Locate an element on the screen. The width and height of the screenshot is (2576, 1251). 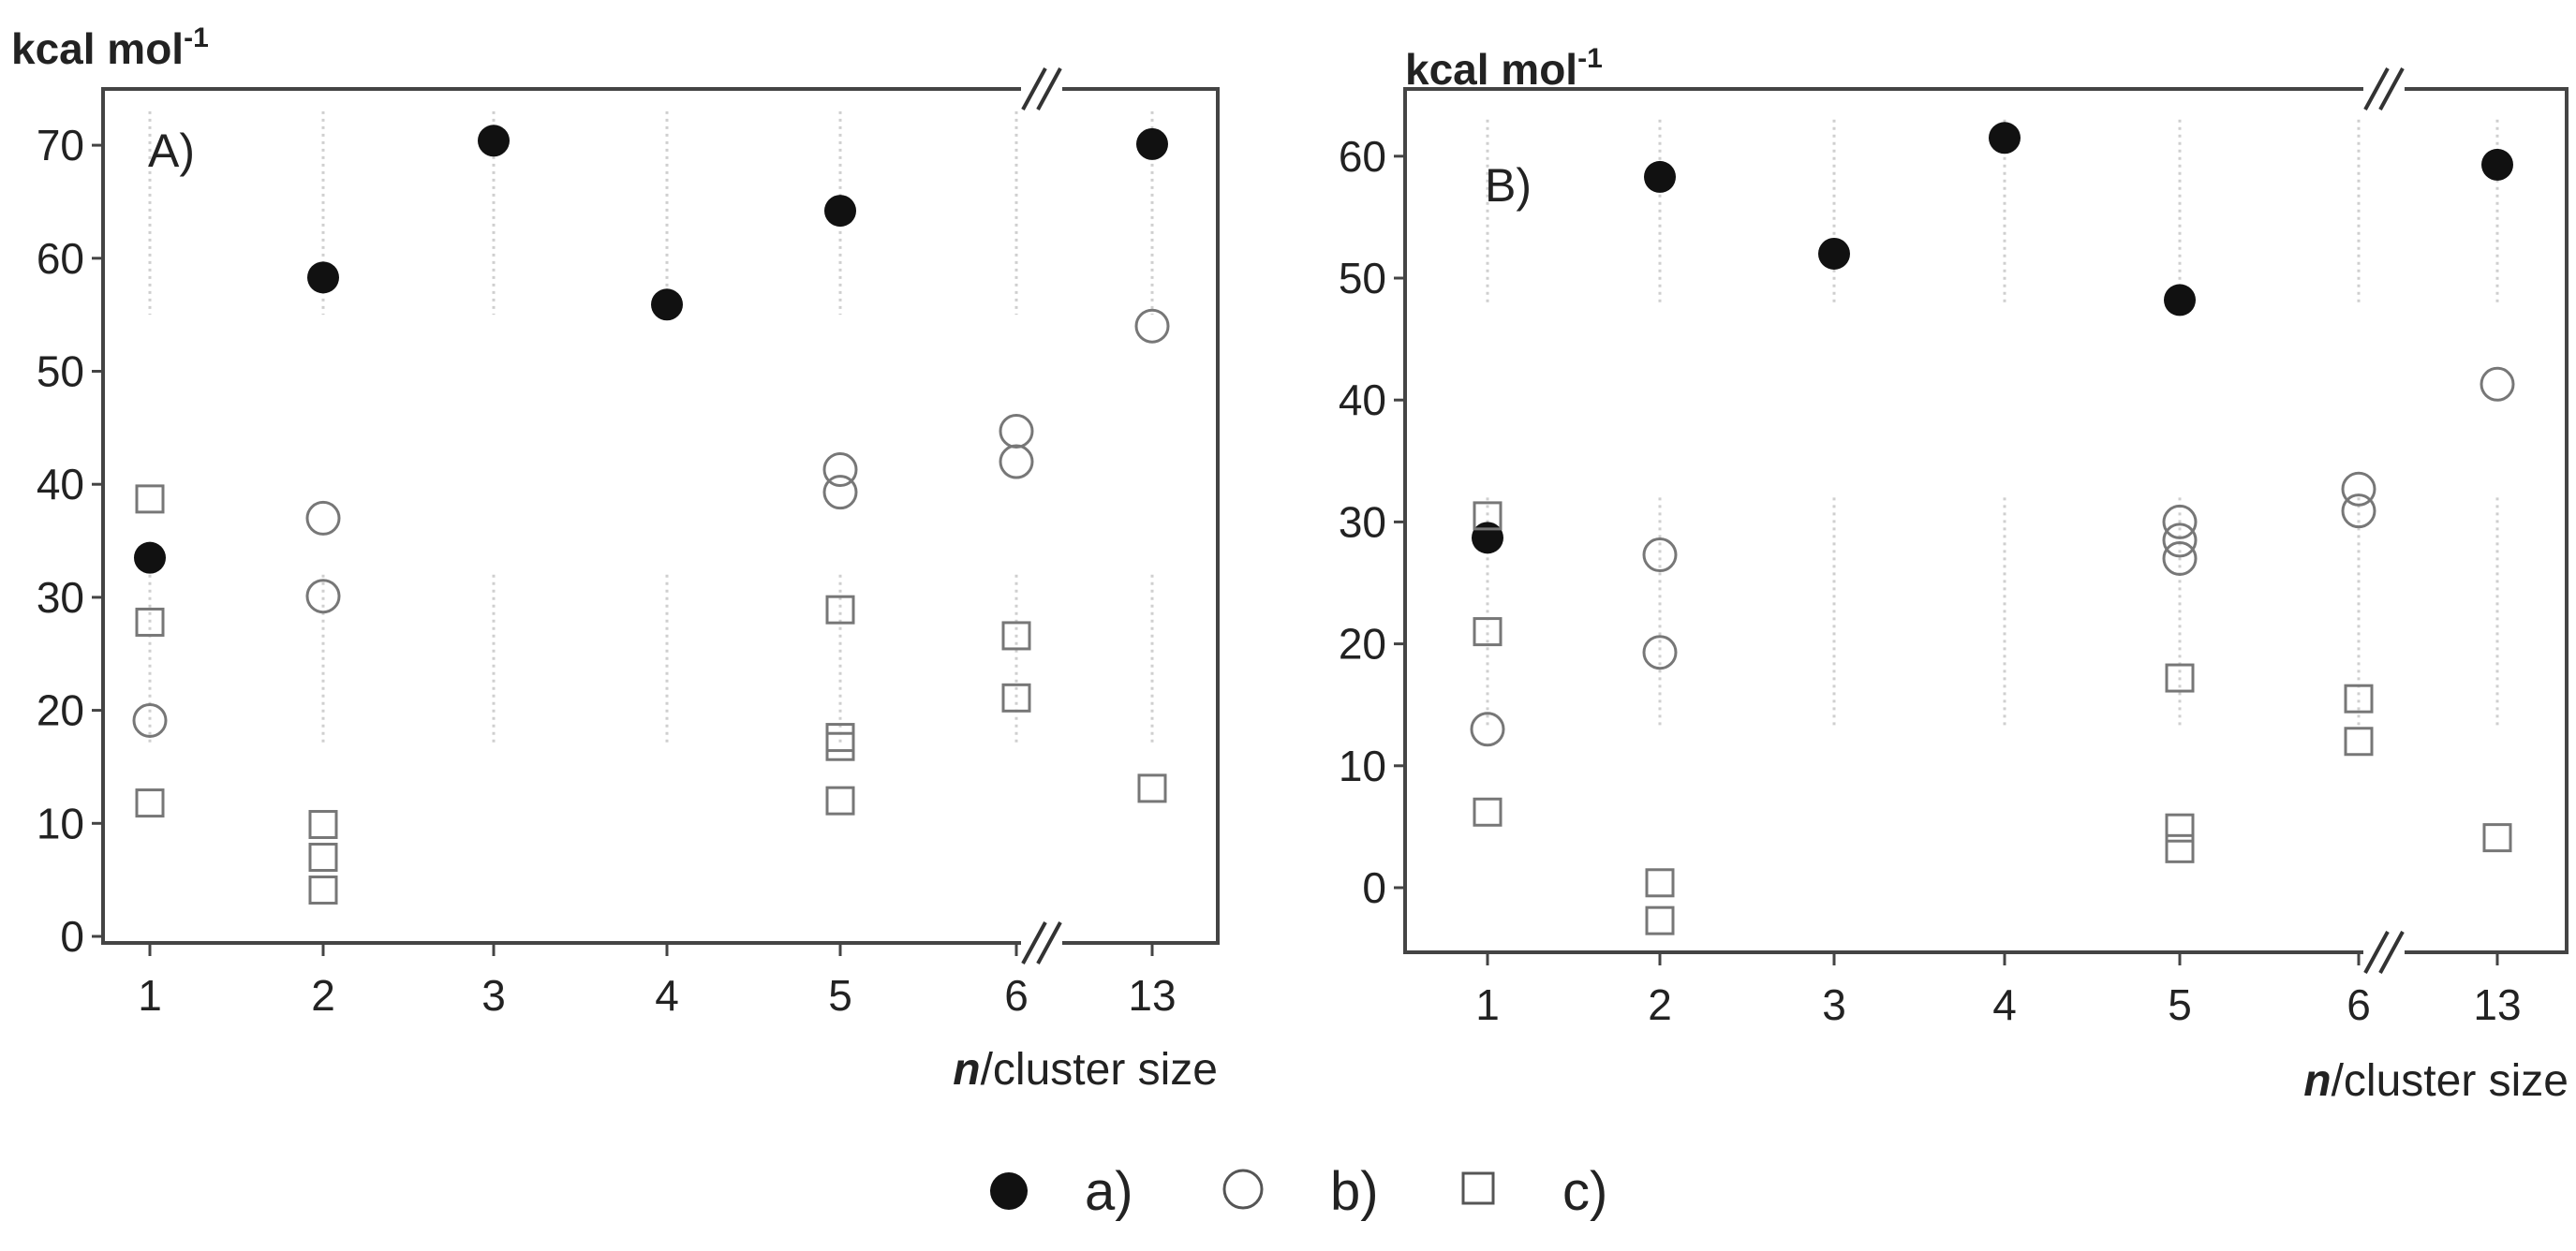
legend-label-c: c) is located at coordinates (1584, 1192).